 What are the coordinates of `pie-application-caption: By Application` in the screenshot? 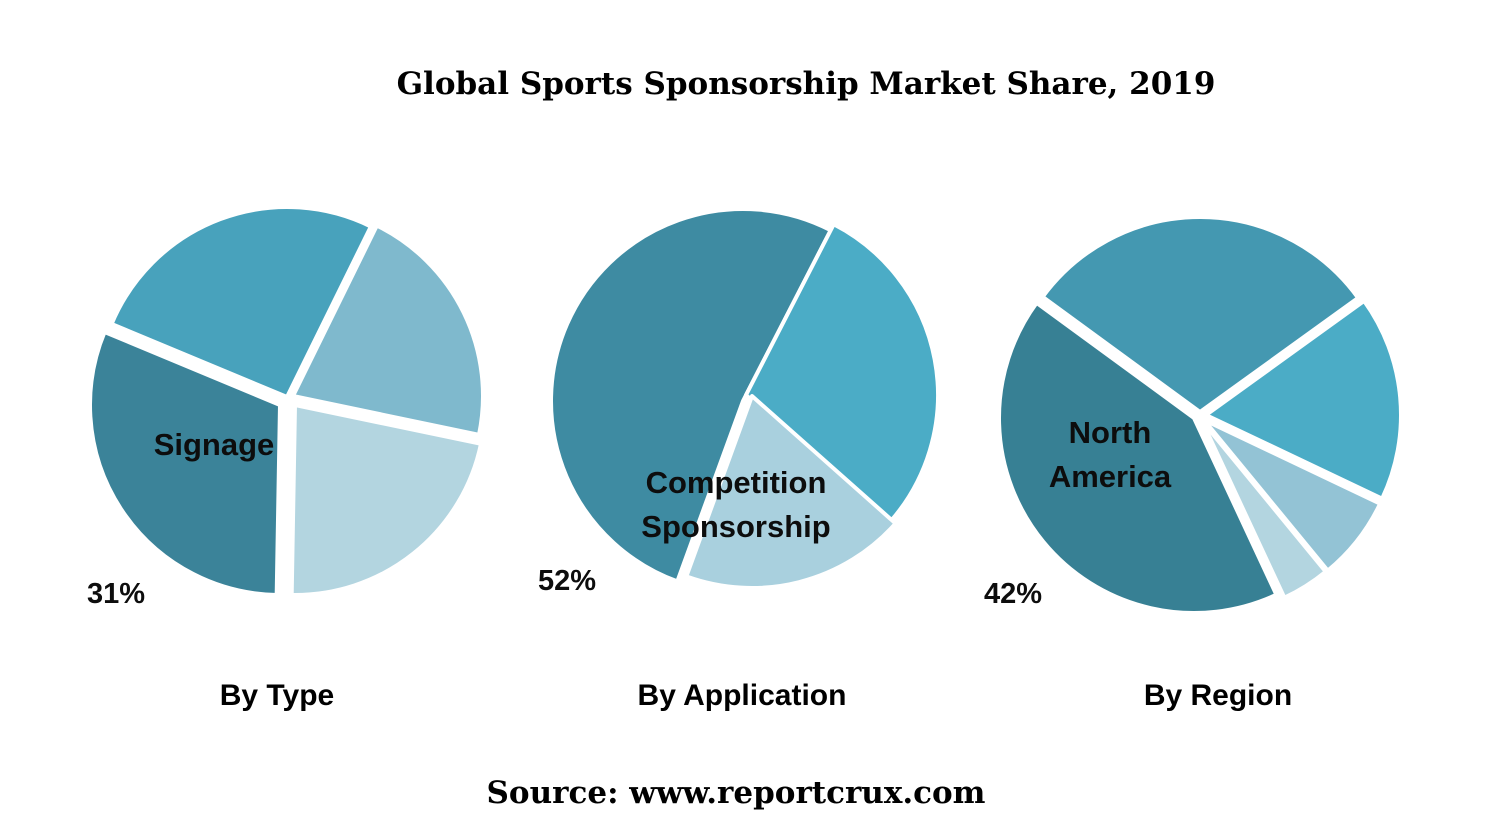 It's located at (742, 695).